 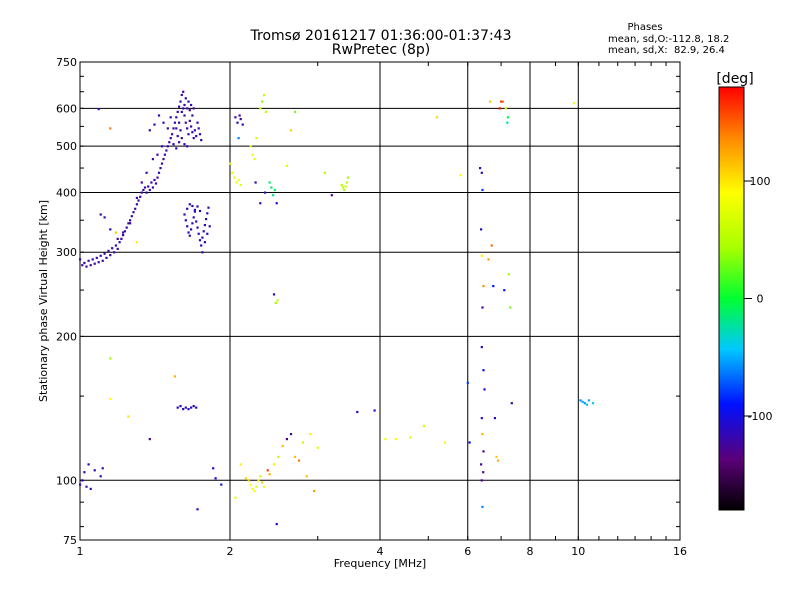 What do you see at coordinates (66, 62) in the screenshot?
I see `y-tick-label: 750` at bounding box center [66, 62].